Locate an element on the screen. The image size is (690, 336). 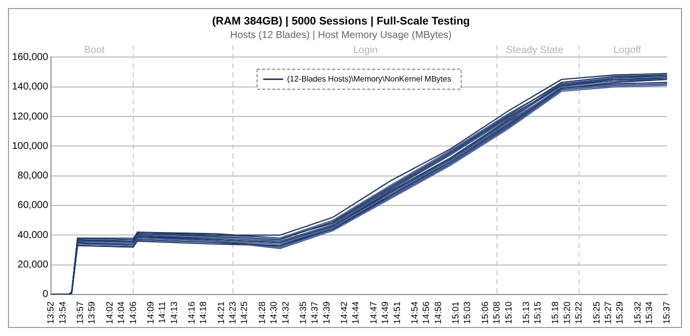
x-tick-label: 15:20 is located at coordinates (567, 312).